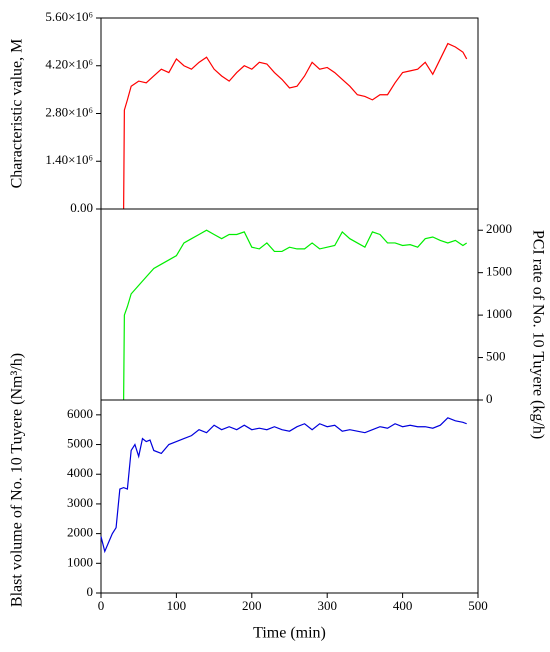  I want to click on y-tick-label: 2.80×10⁶, so click(69, 111).